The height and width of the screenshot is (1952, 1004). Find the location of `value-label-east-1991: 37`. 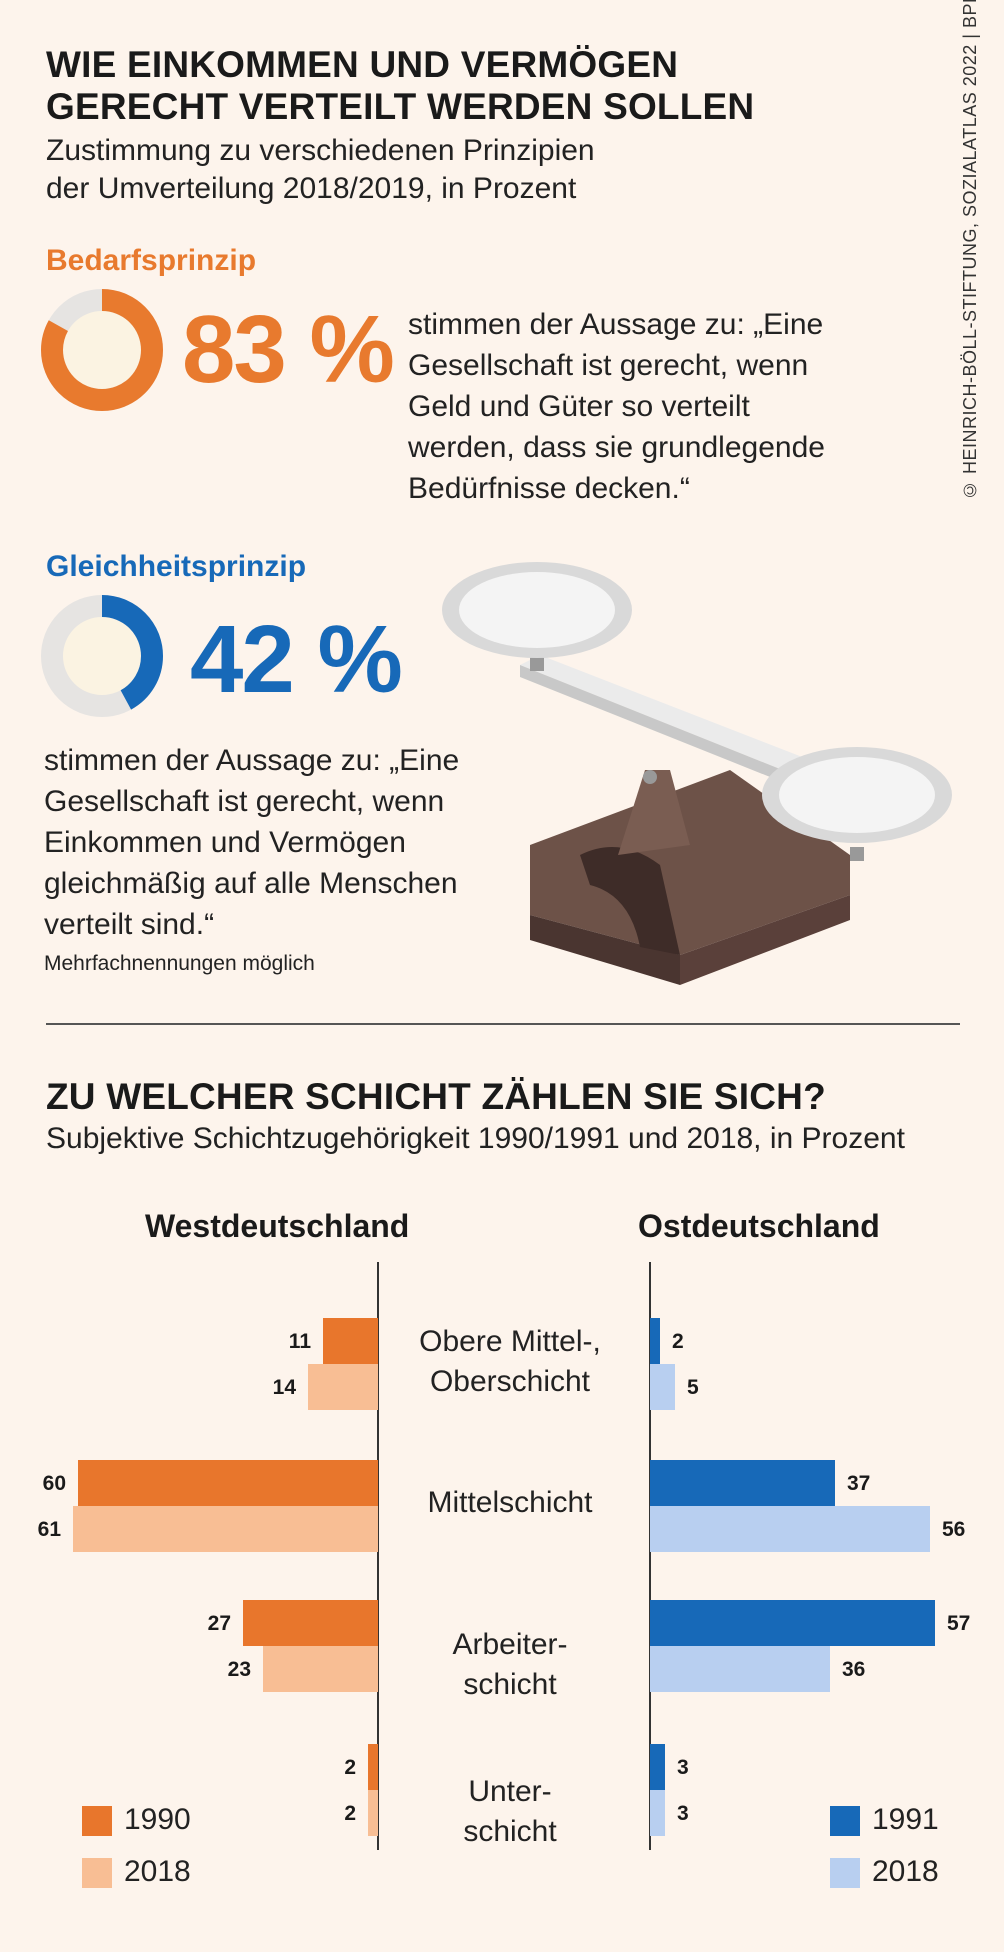

value-label-east-1991: 37 is located at coordinates (858, 1483).